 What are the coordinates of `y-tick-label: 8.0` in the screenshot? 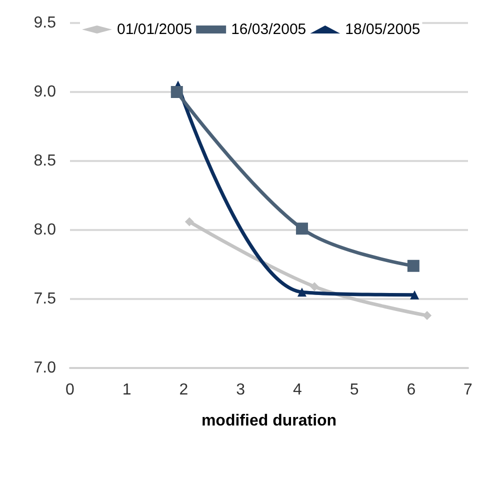 It's located at (45, 230).